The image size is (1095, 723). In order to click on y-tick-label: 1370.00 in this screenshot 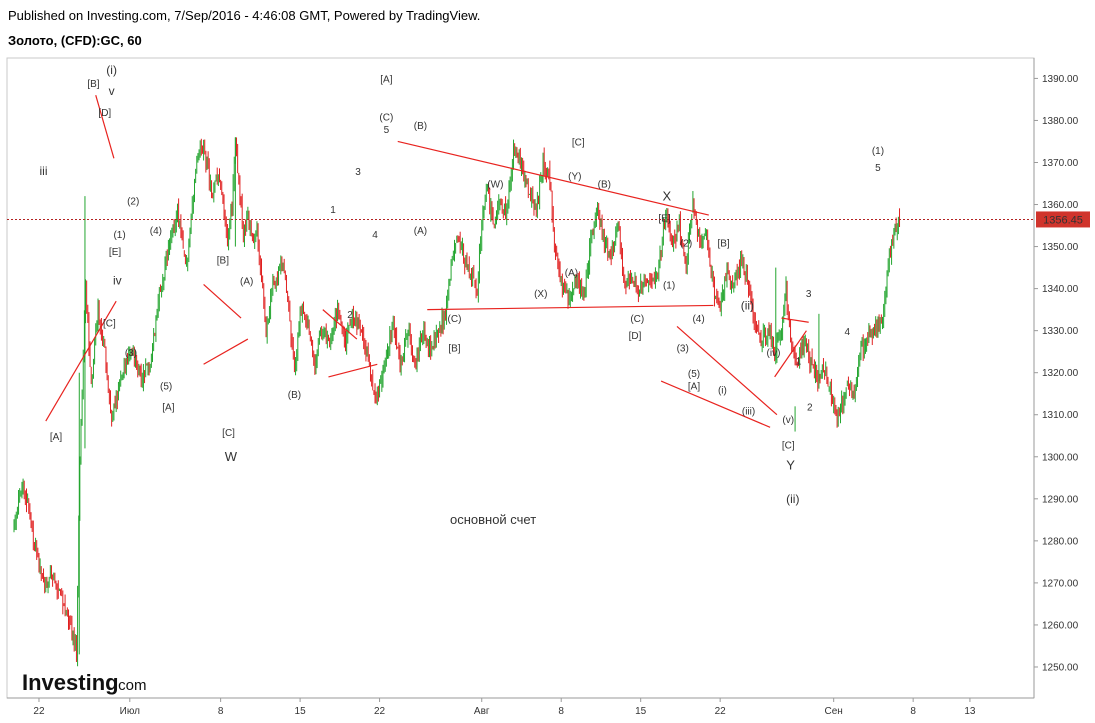, I will do `click(1060, 163)`.